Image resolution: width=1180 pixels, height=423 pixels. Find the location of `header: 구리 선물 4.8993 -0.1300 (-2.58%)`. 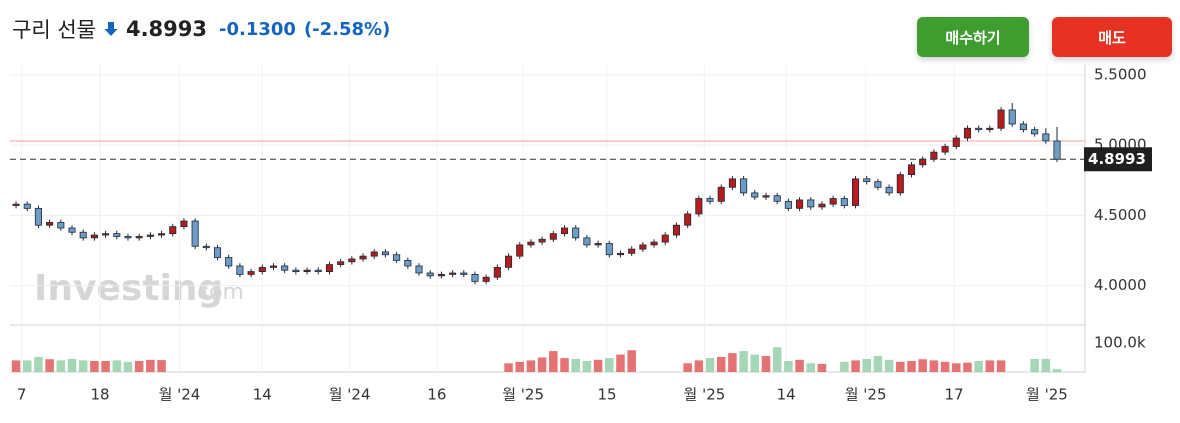

header: 구리 선물 4.8993 -0.1300 (-2.58%) is located at coordinates (201, 29).